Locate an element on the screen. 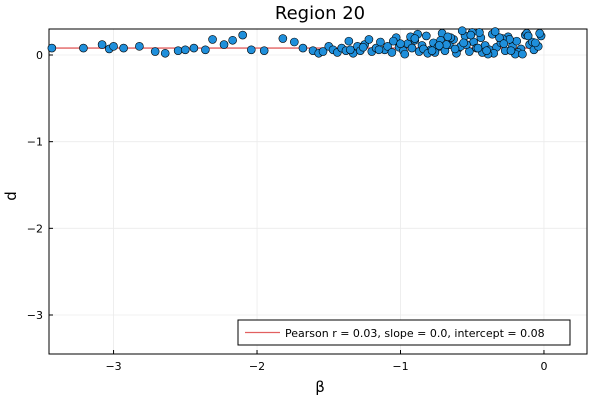  x-ticks: −3 −2 −1 0 is located at coordinates (326, 361).